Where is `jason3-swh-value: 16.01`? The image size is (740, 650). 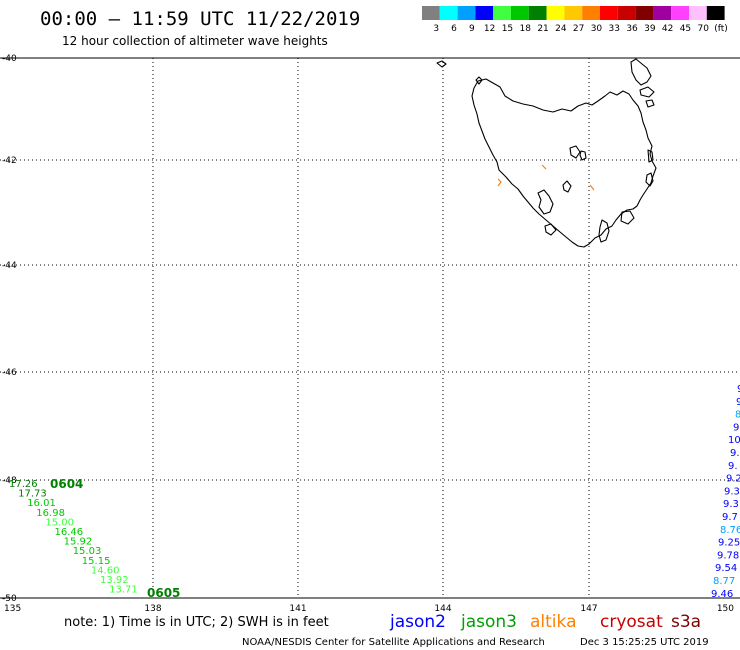 jason3-swh-value: 16.01 is located at coordinates (41, 503).